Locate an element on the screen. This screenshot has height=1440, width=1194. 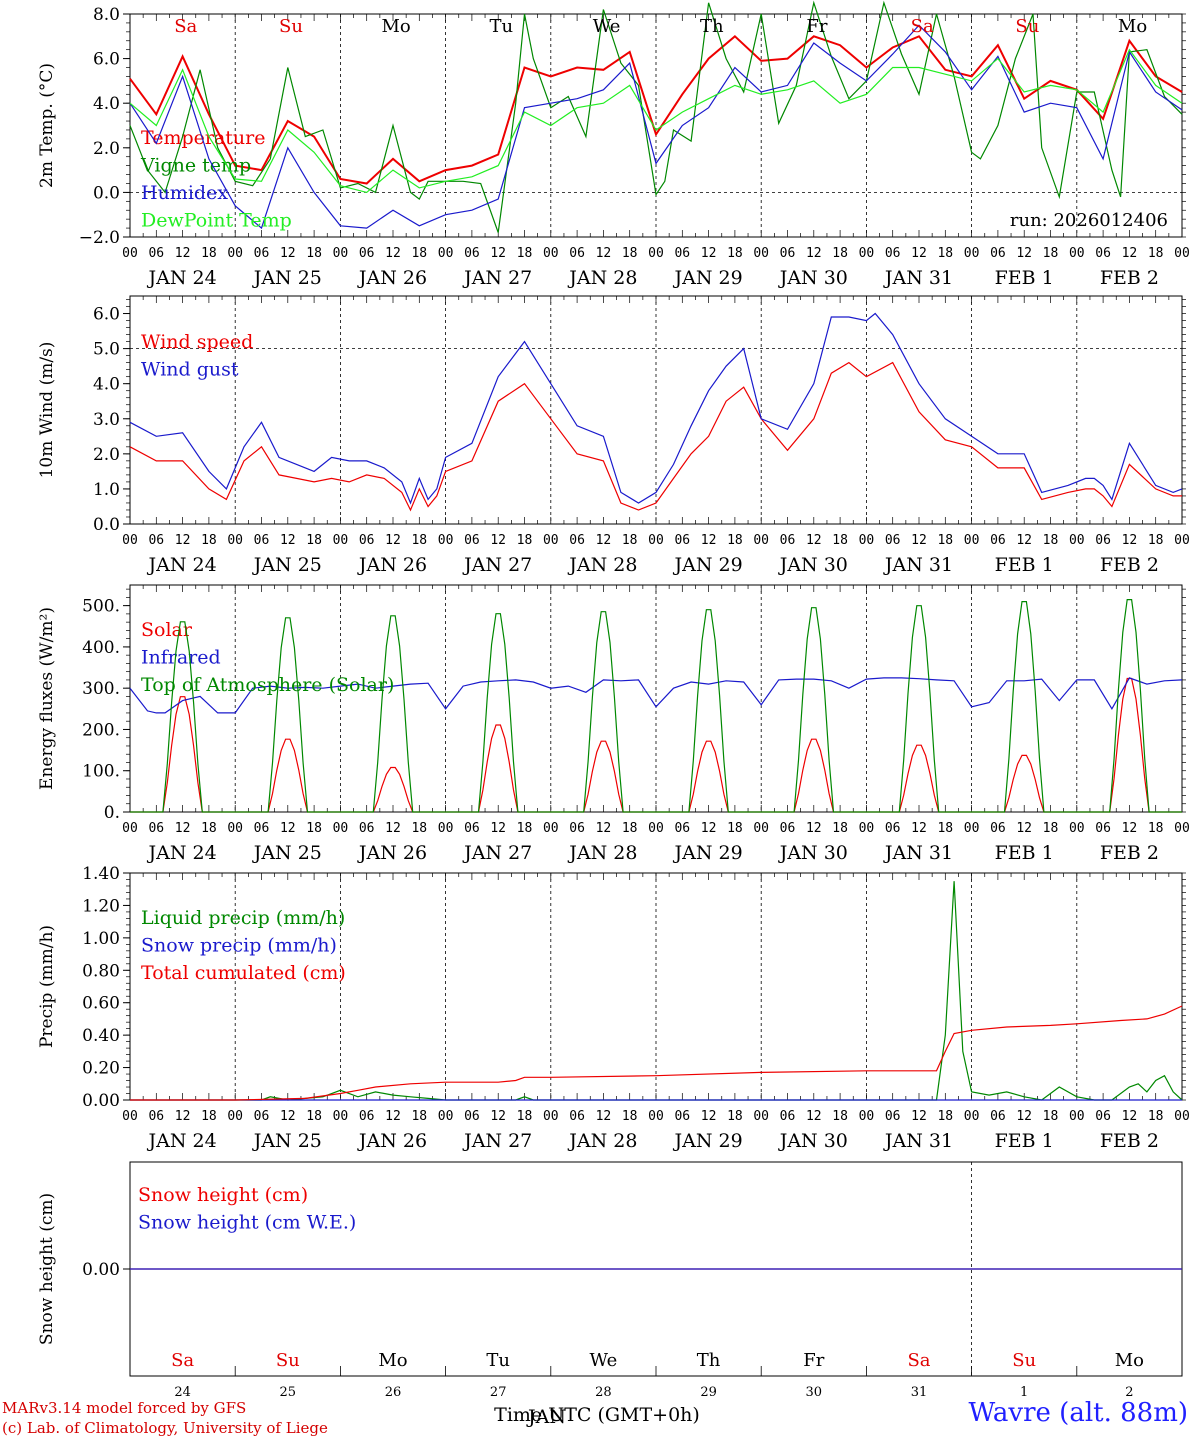
x-day-label: JAN 28 is located at coordinates (602, 278).